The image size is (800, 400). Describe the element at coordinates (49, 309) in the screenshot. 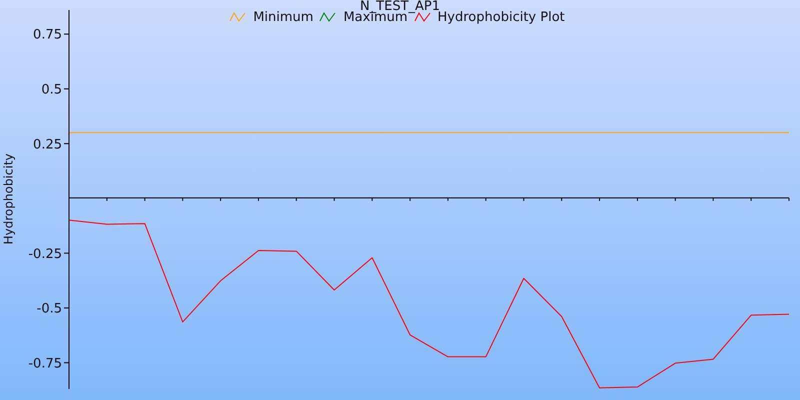

I see `y-tick-label: -0.5` at that location.